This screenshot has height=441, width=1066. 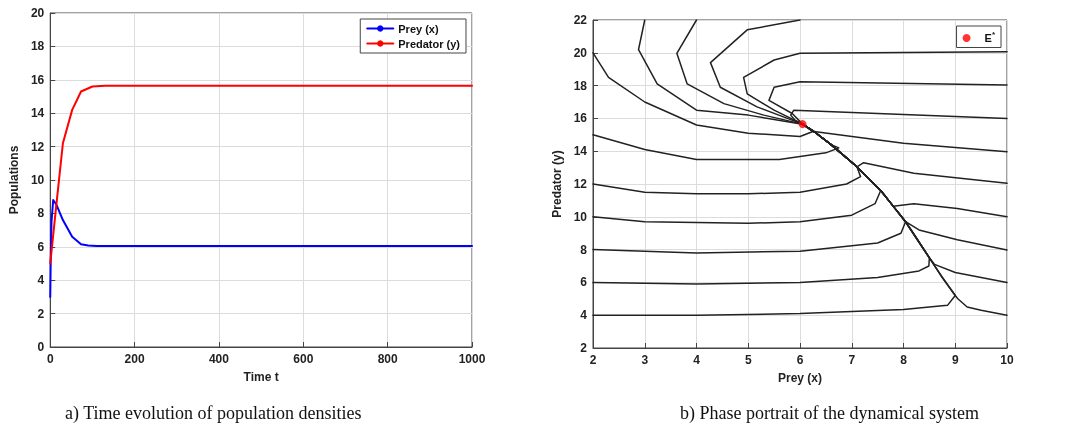 What do you see at coordinates (852, 360) in the screenshot?
I see `x-tick-label: 7` at bounding box center [852, 360].